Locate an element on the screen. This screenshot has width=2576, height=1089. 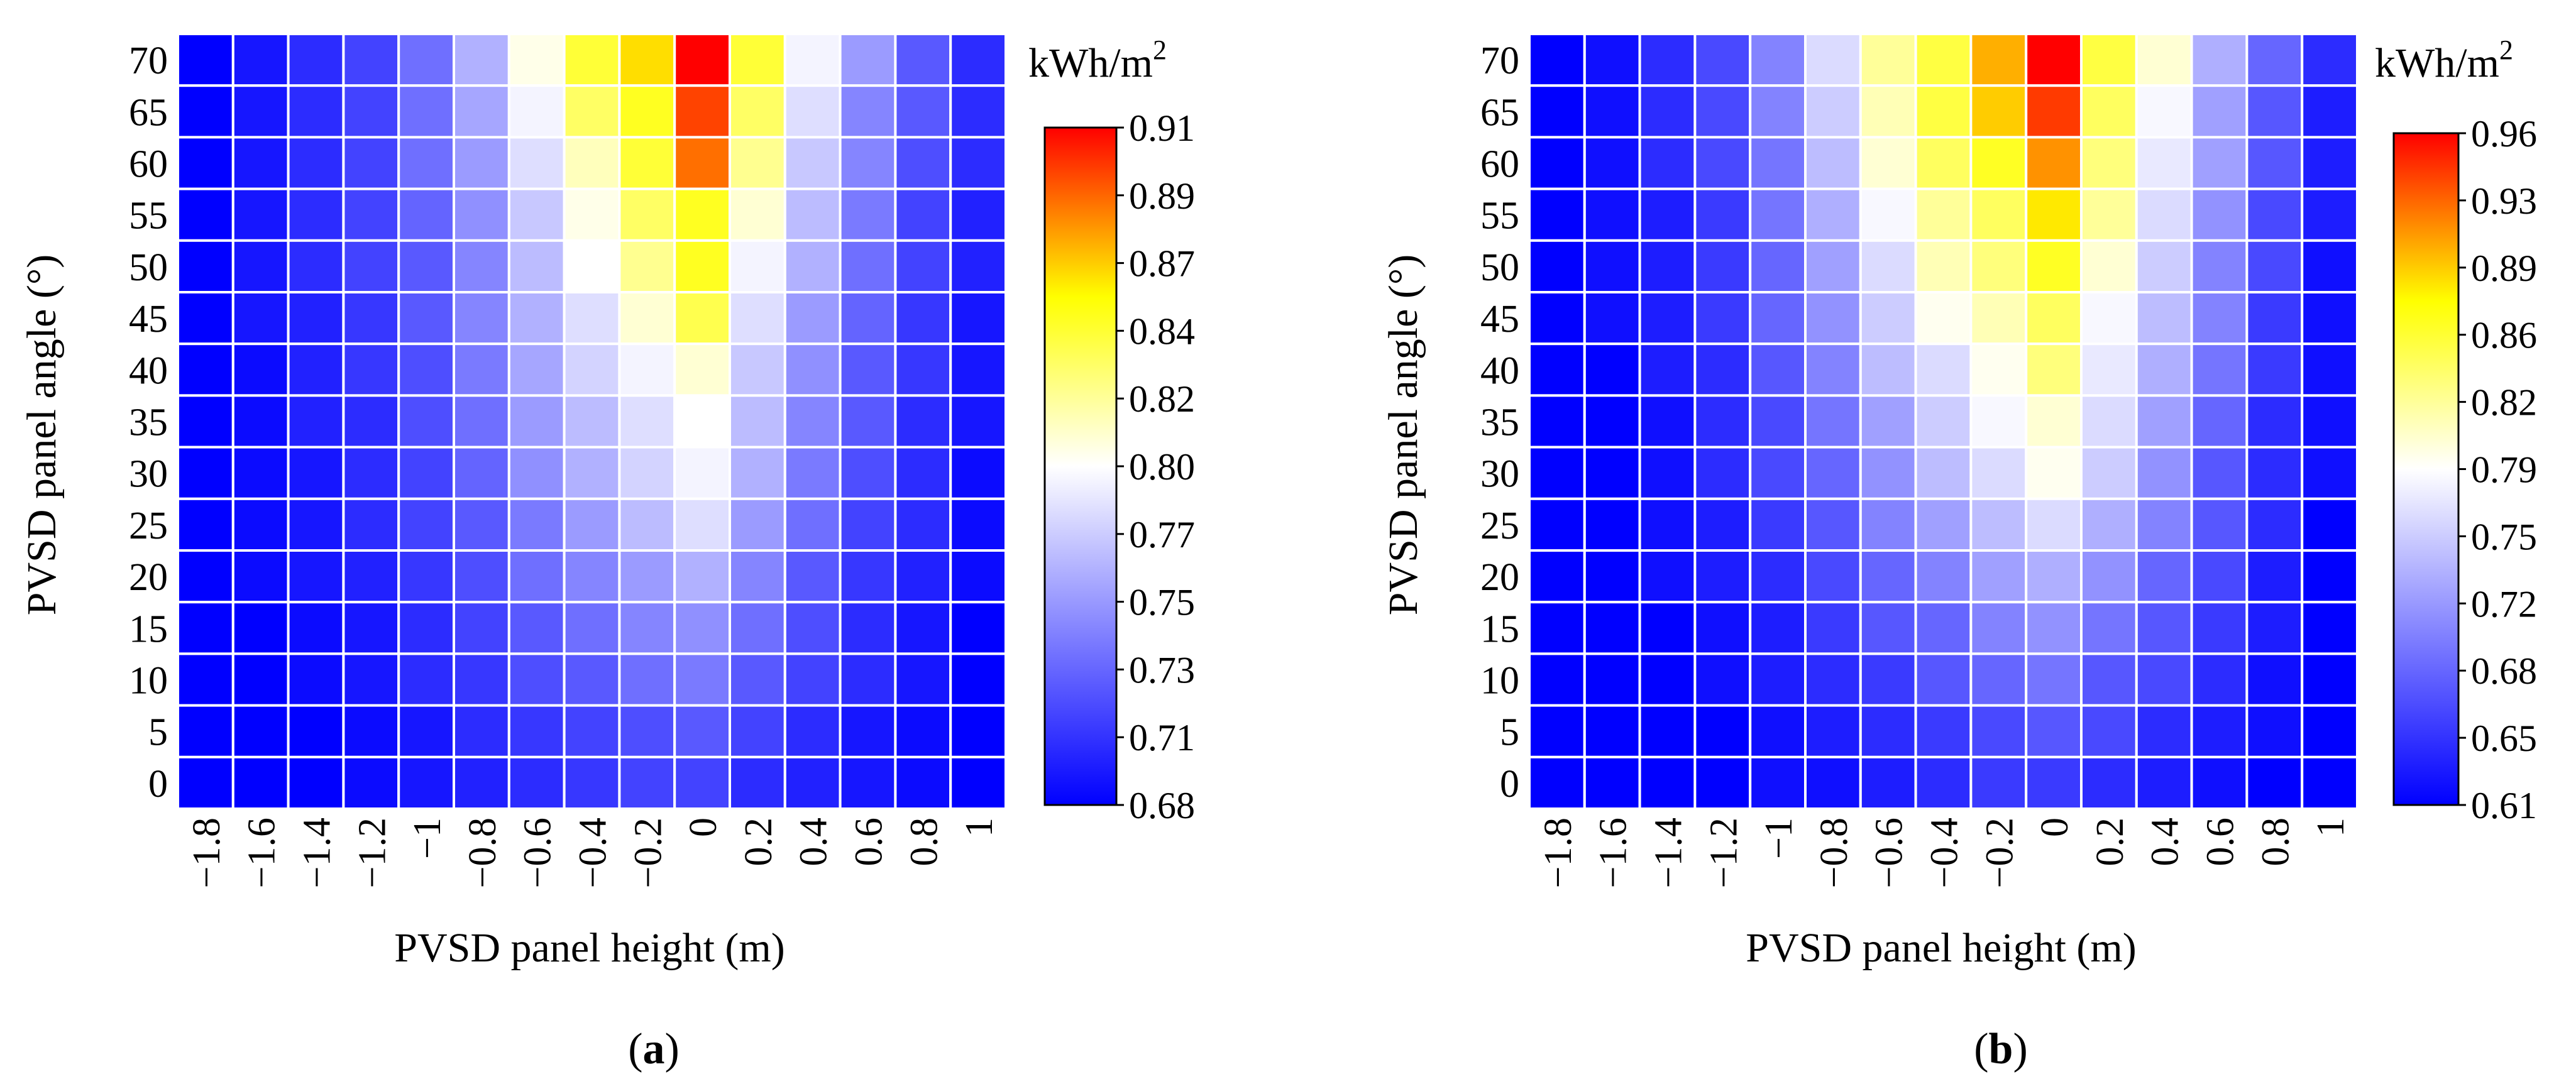
colorbar-tick-label: 0.86 is located at coordinates (2504, 336).